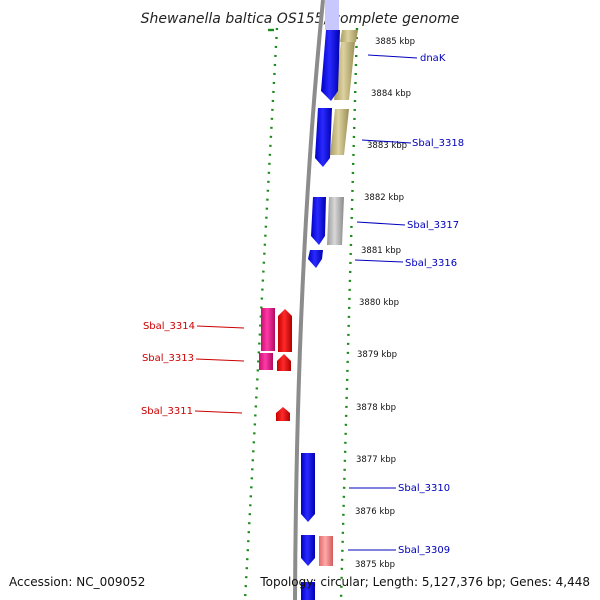 This screenshot has height=600, width=600. Describe the element at coordinates (387, 146) in the screenshot. I see `kbp-tick-label: 3883 kbp` at that location.